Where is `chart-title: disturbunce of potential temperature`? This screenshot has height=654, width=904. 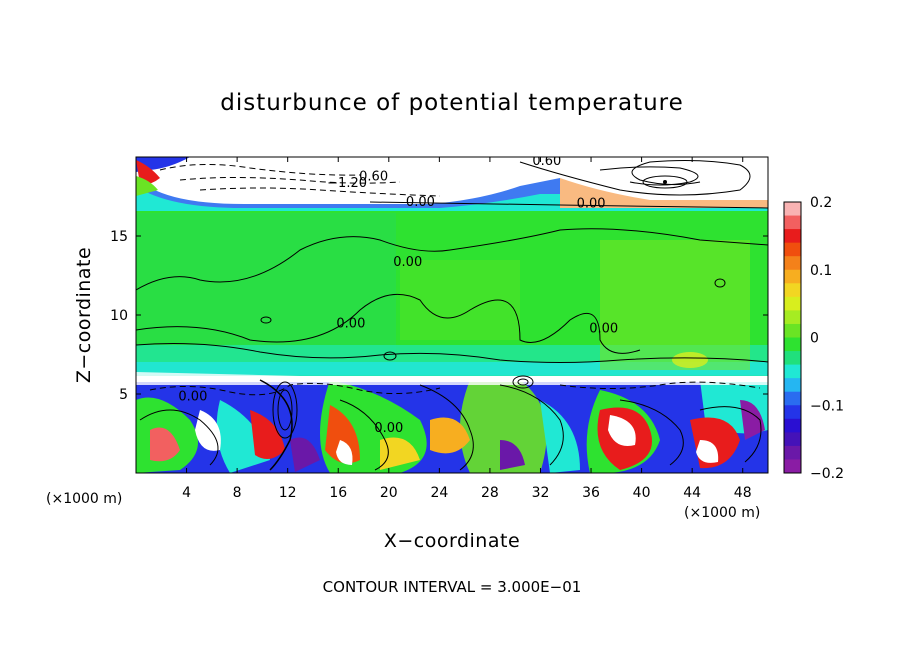
chart-title: disturbunce of potential temperature is located at coordinates (452, 103).